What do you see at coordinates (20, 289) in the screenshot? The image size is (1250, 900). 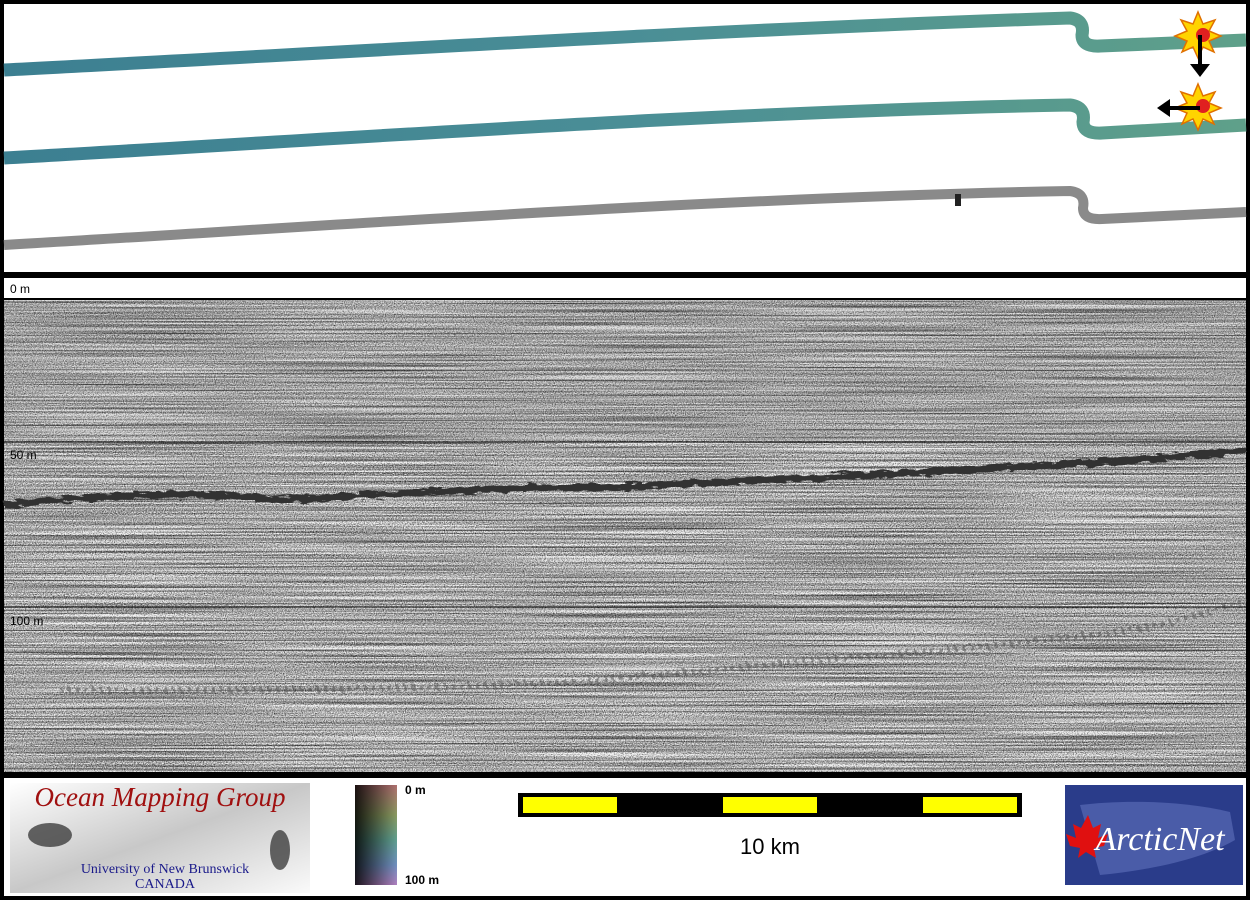 I see `depth-label: 0 m` at bounding box center [20, 289].